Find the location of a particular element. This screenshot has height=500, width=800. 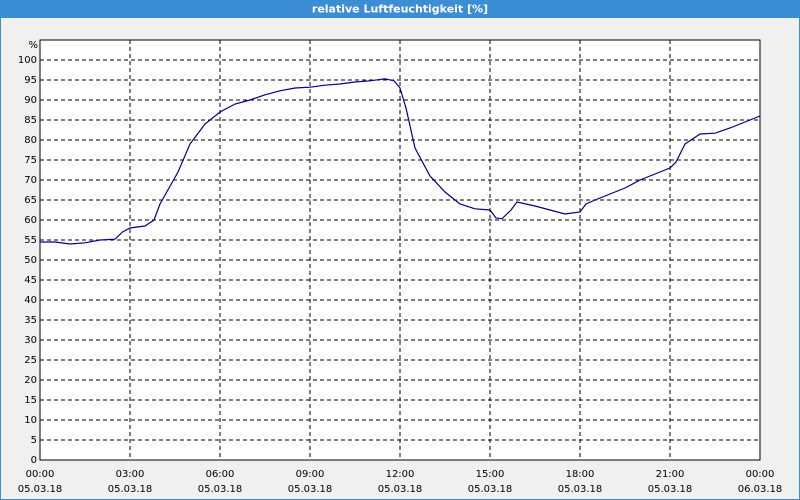

x-tick-label: 18:00 is located at coordinates (580, 474).